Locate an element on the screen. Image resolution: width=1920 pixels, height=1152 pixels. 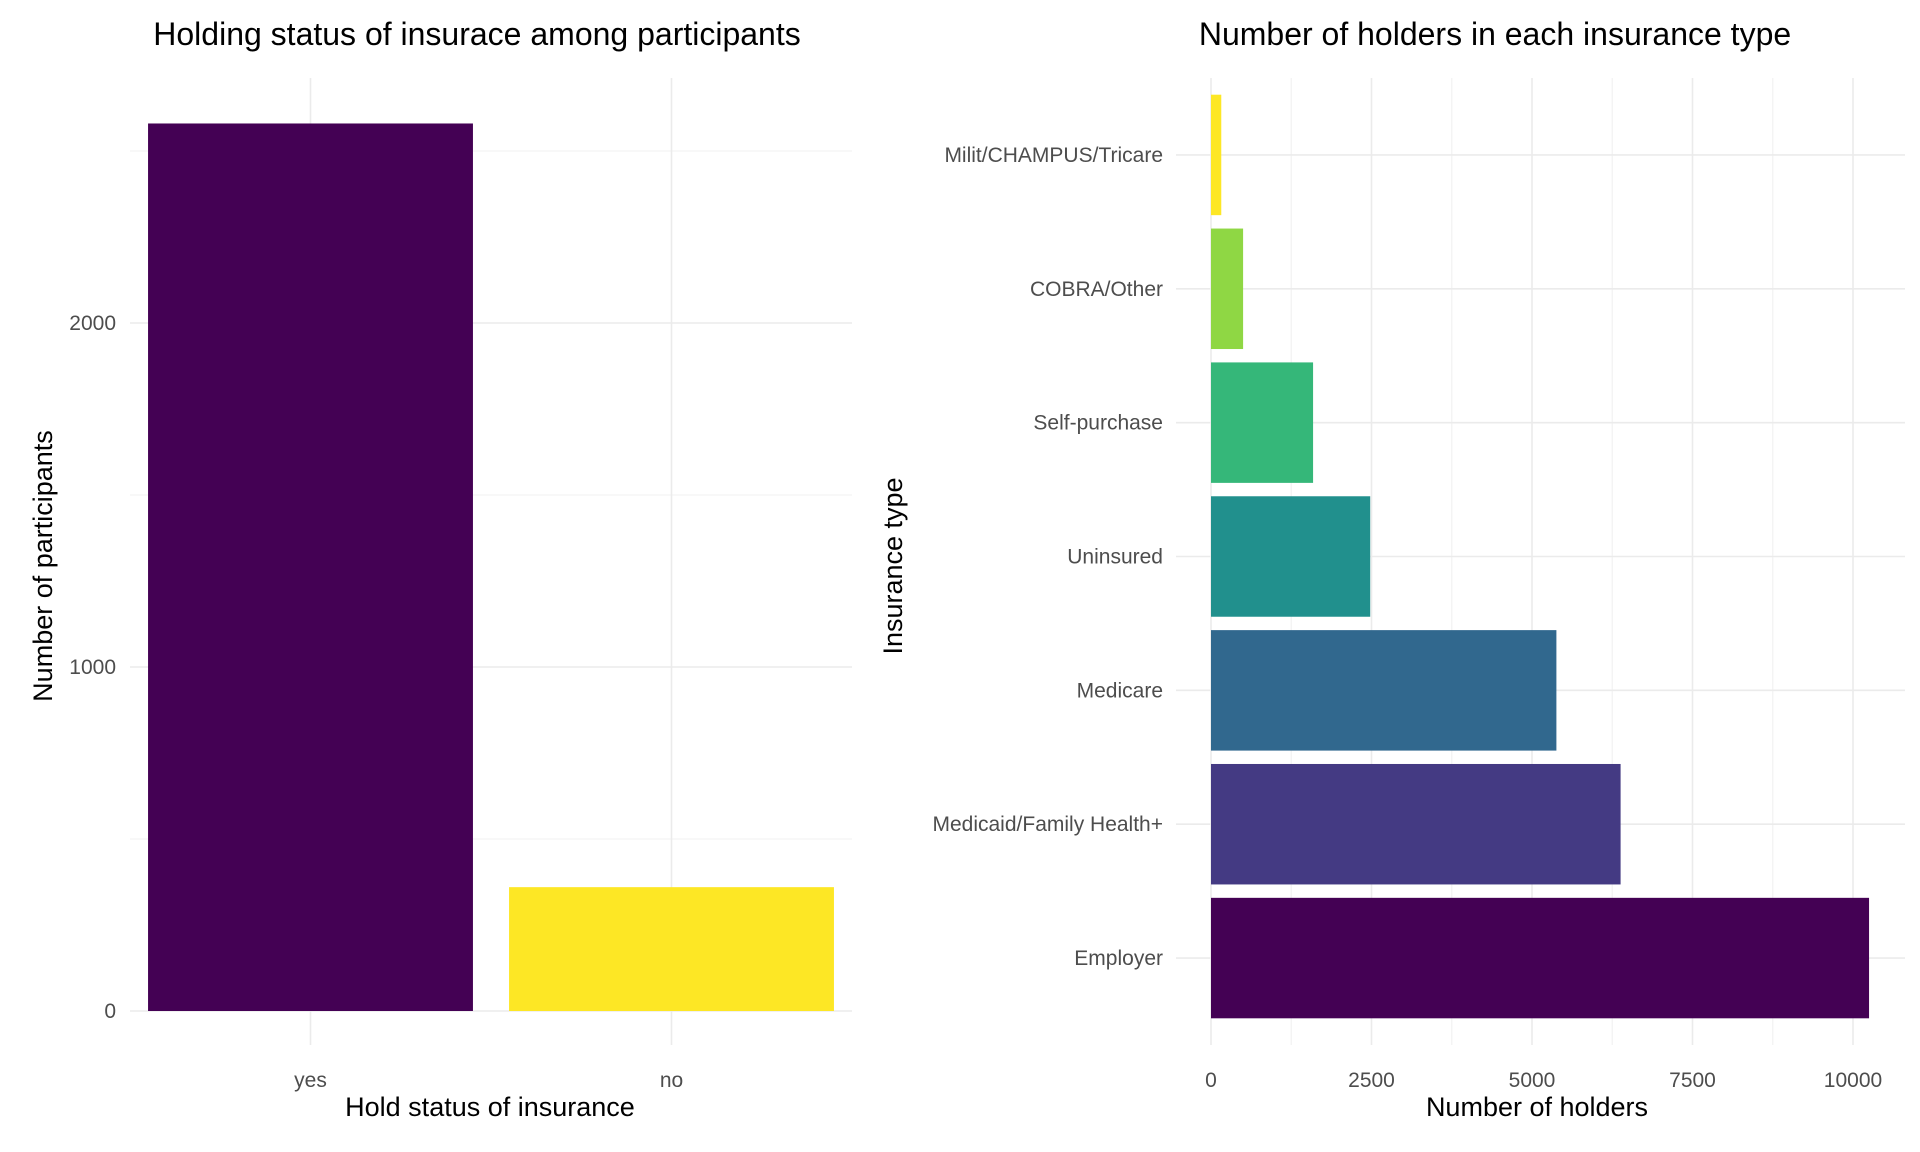
insurance-type-x-tick-label: 10000 is located at coordinates (1853, 1080).